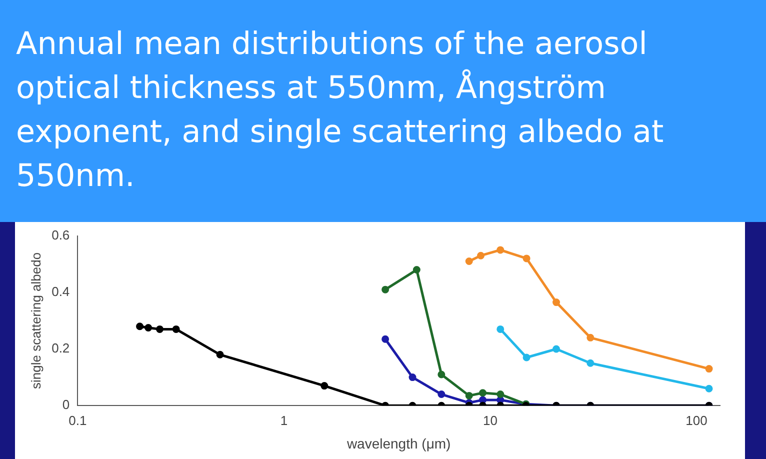  I want to click on y-tick-label: 0.4, so click(61, 291).